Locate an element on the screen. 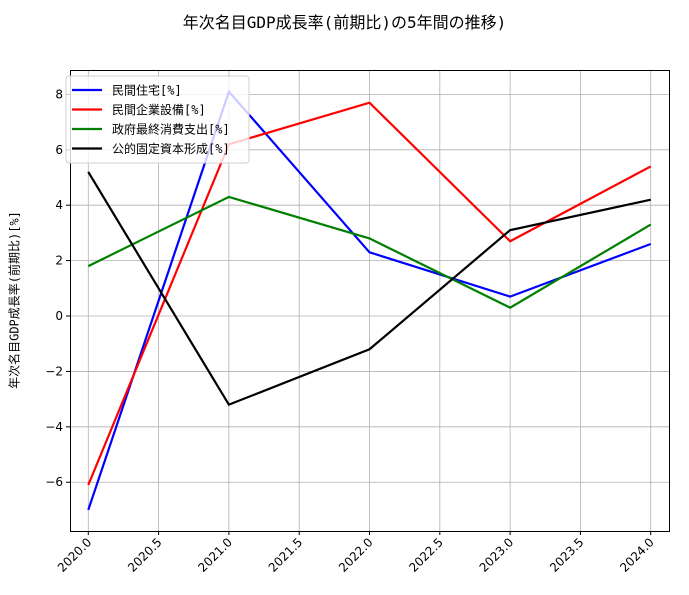  legend-label: 民間企業設備[%] is located at coordinates (159, 109).